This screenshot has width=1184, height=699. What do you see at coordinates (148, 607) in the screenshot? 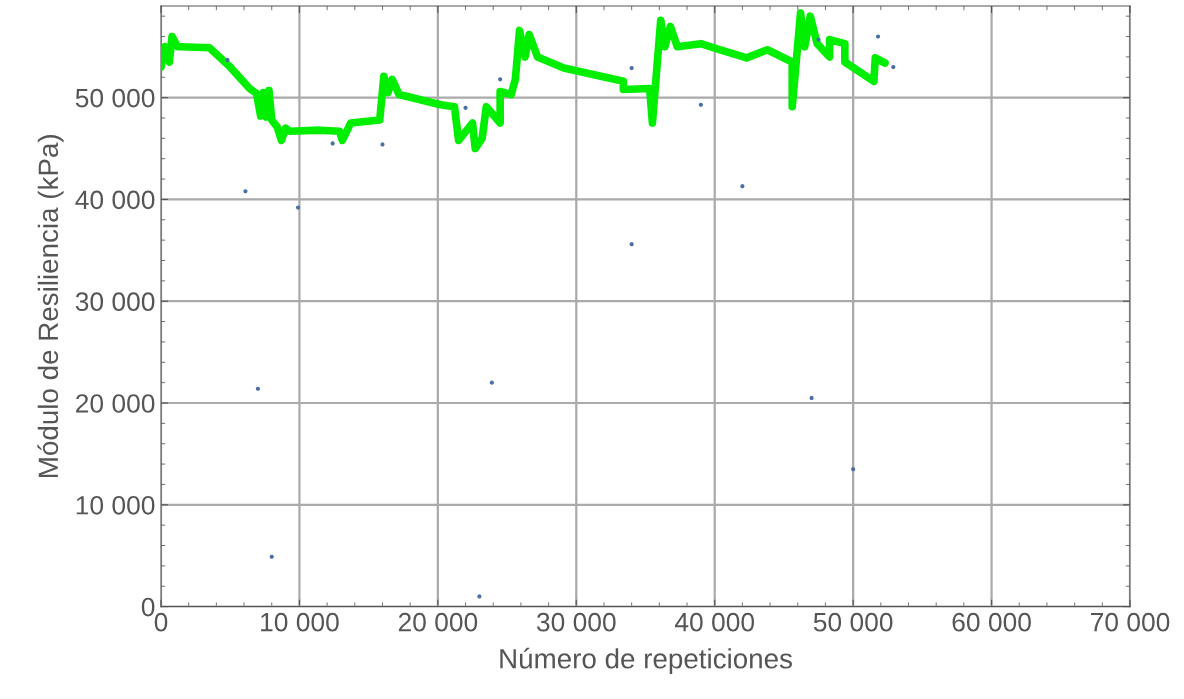
I see `y-tick-label: 0` at bounding box center [148, 607].